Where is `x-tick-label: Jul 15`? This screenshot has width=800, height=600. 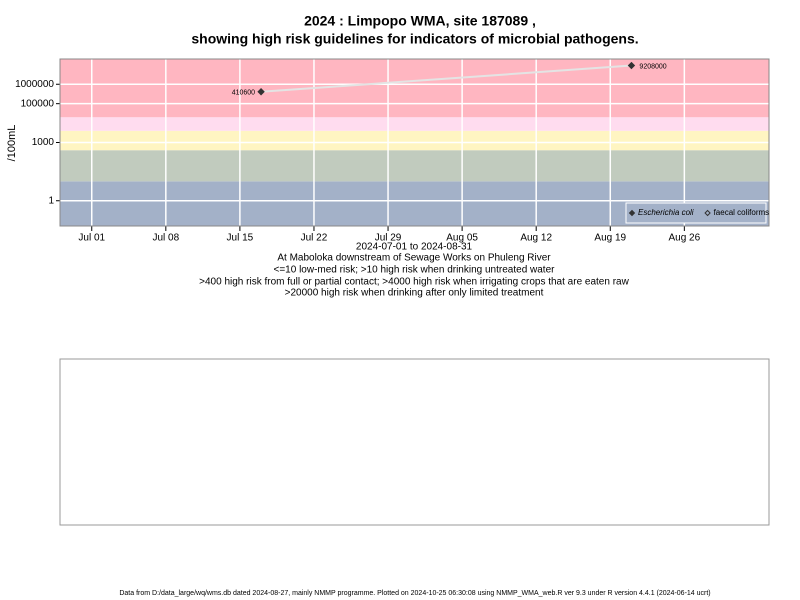
x-tick-label: Jul 15 is located at coordinates (240, 238).